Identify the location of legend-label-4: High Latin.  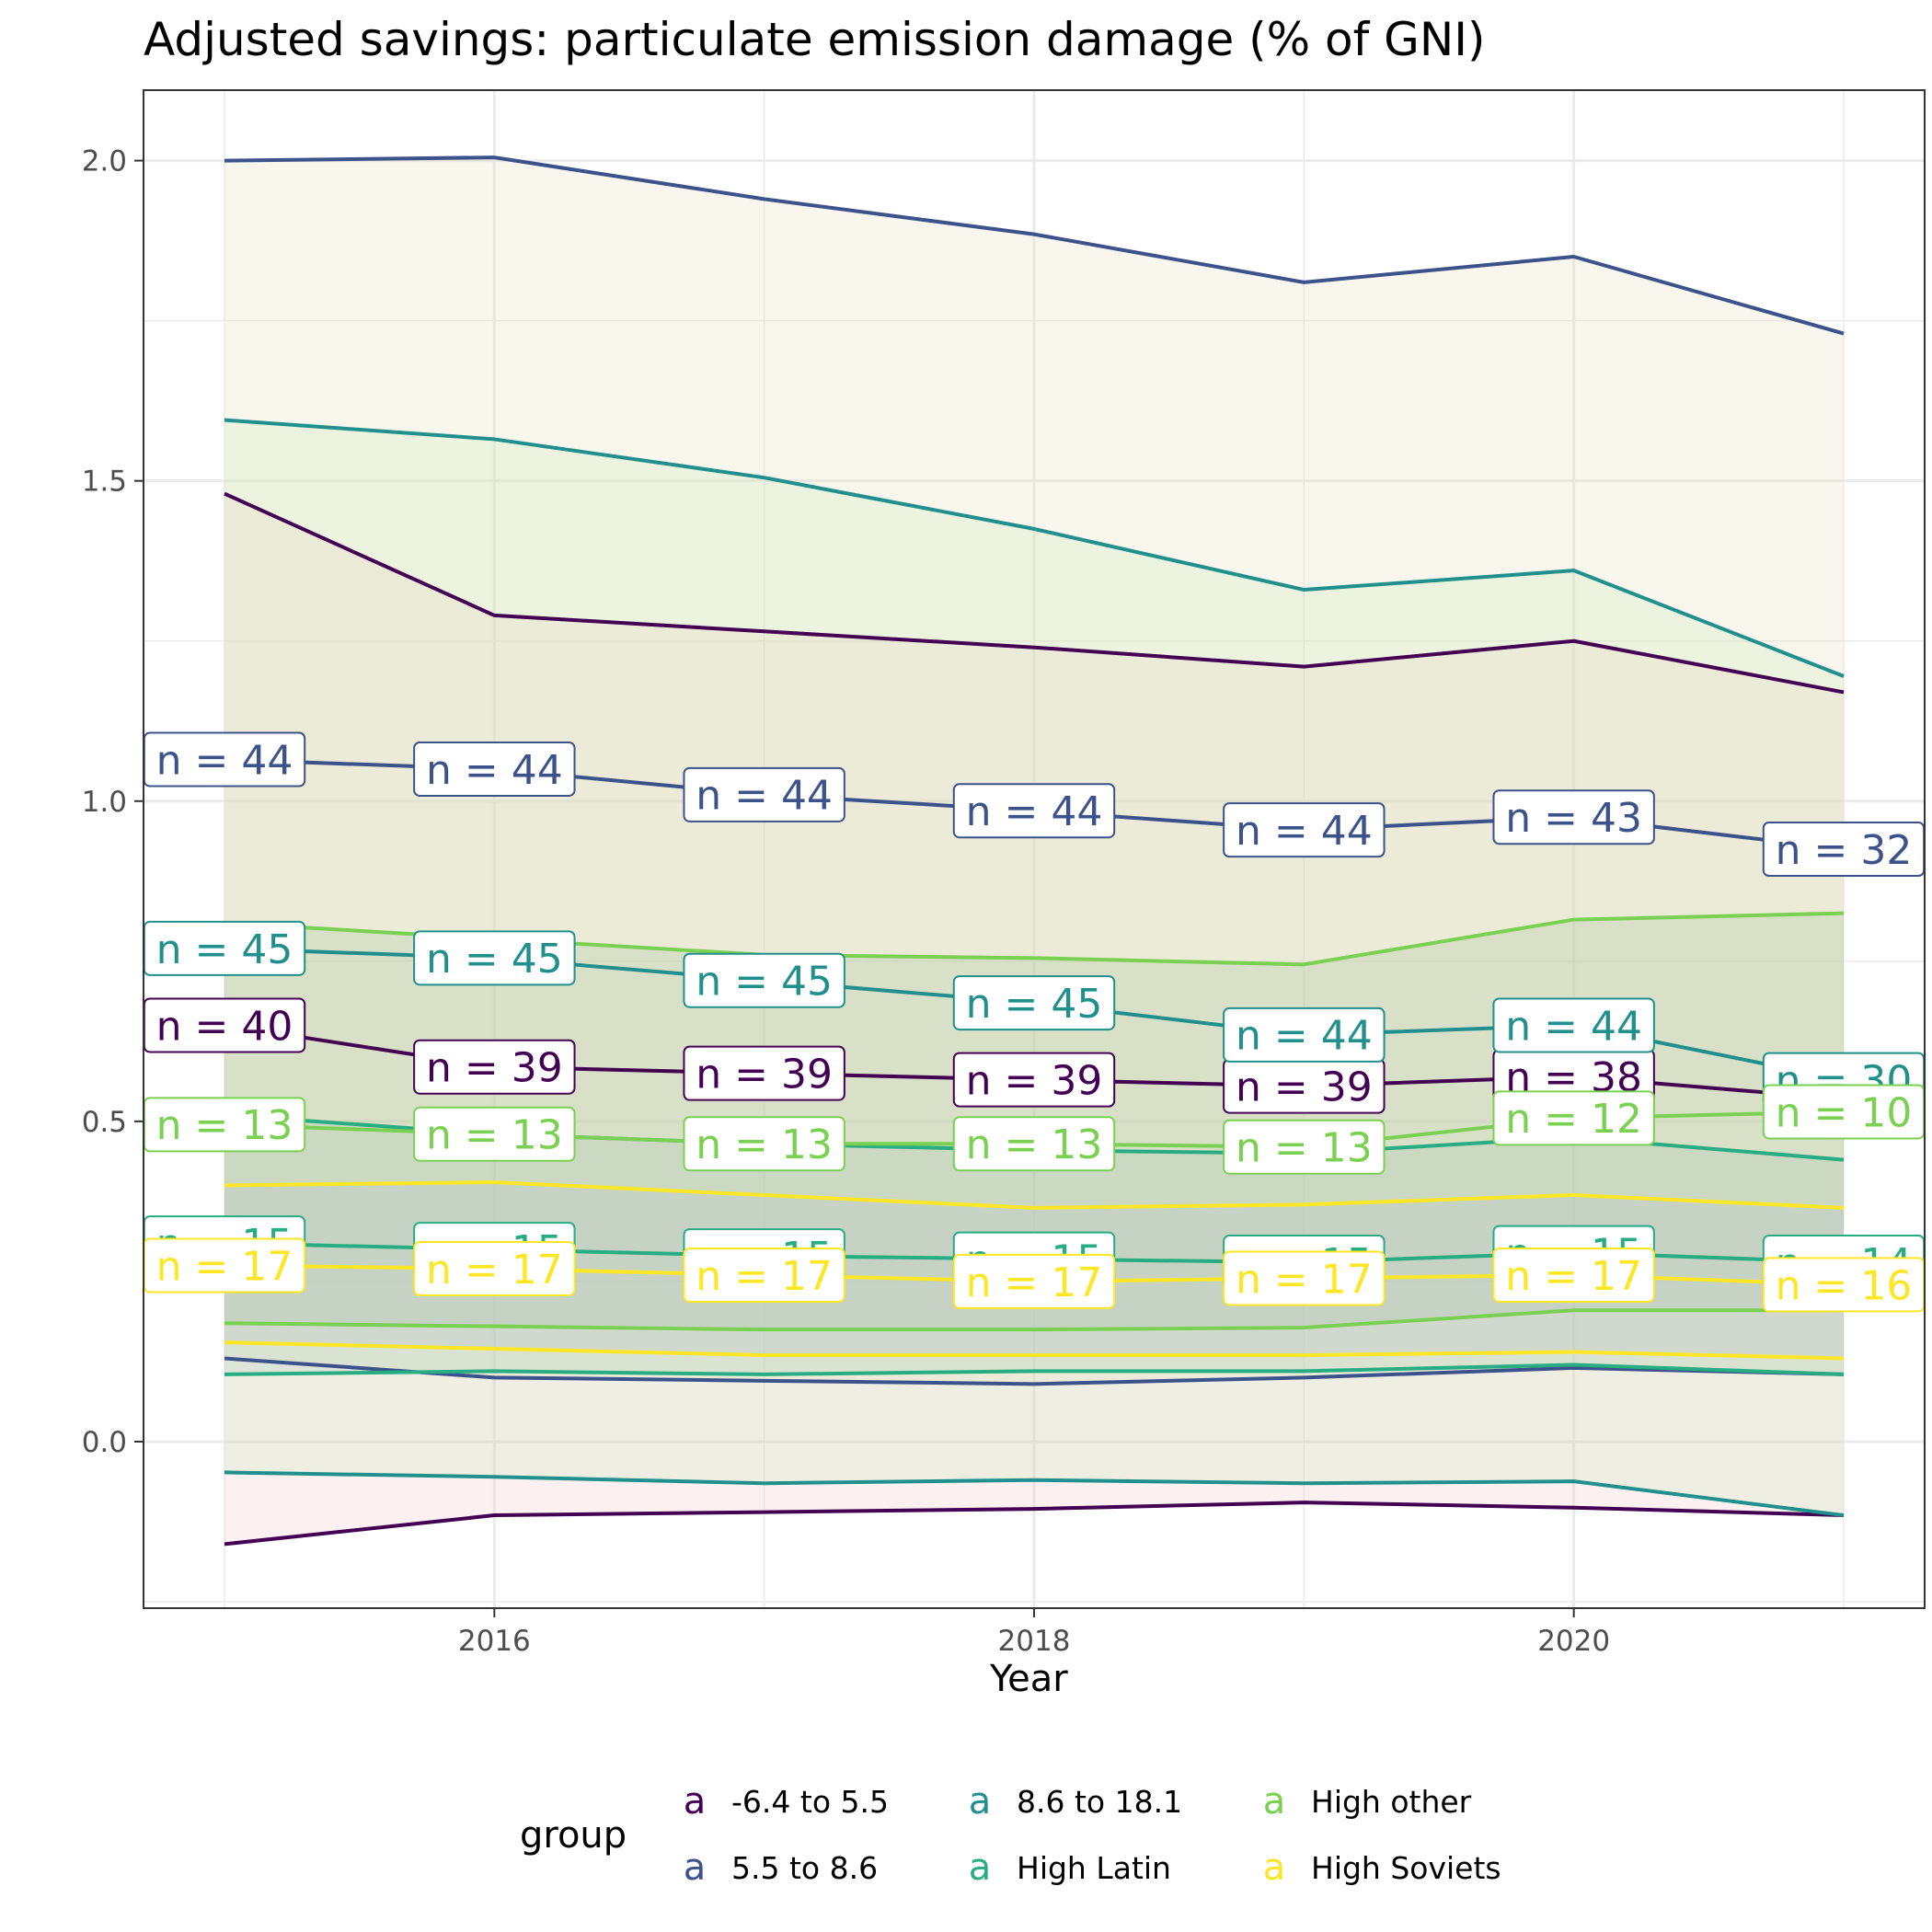
(1094, 1867).